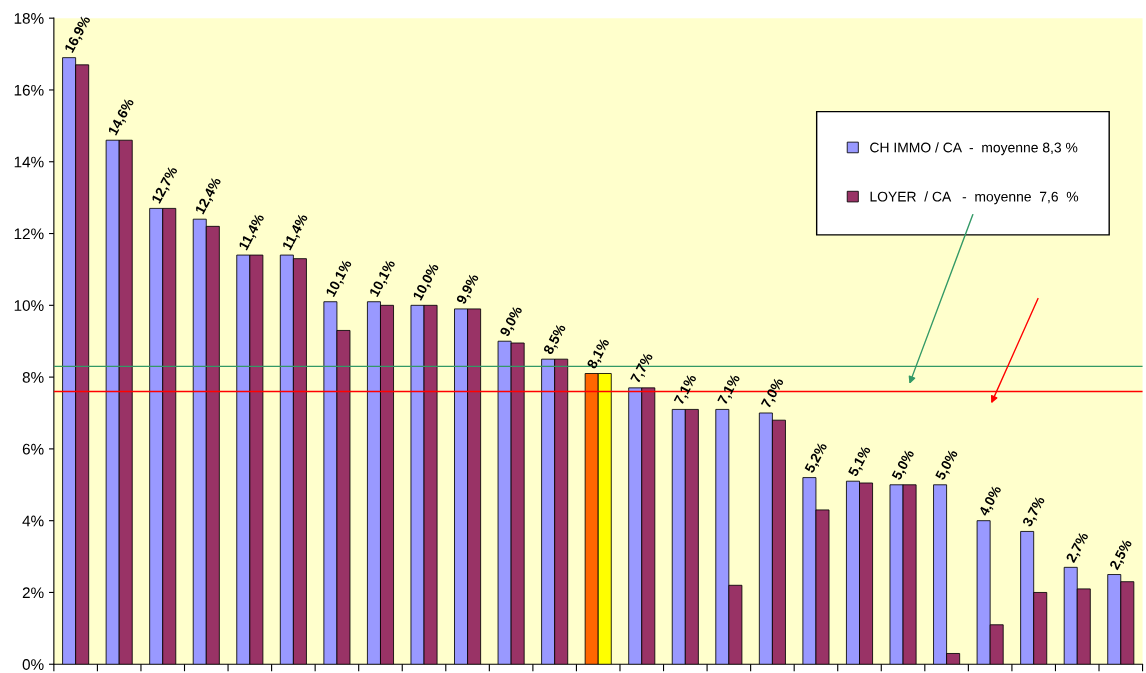  What do you see at coordinates (1034, 512) in the screenshot?
I see `data-label: 3,7%` at bounding box center [1034, 512].